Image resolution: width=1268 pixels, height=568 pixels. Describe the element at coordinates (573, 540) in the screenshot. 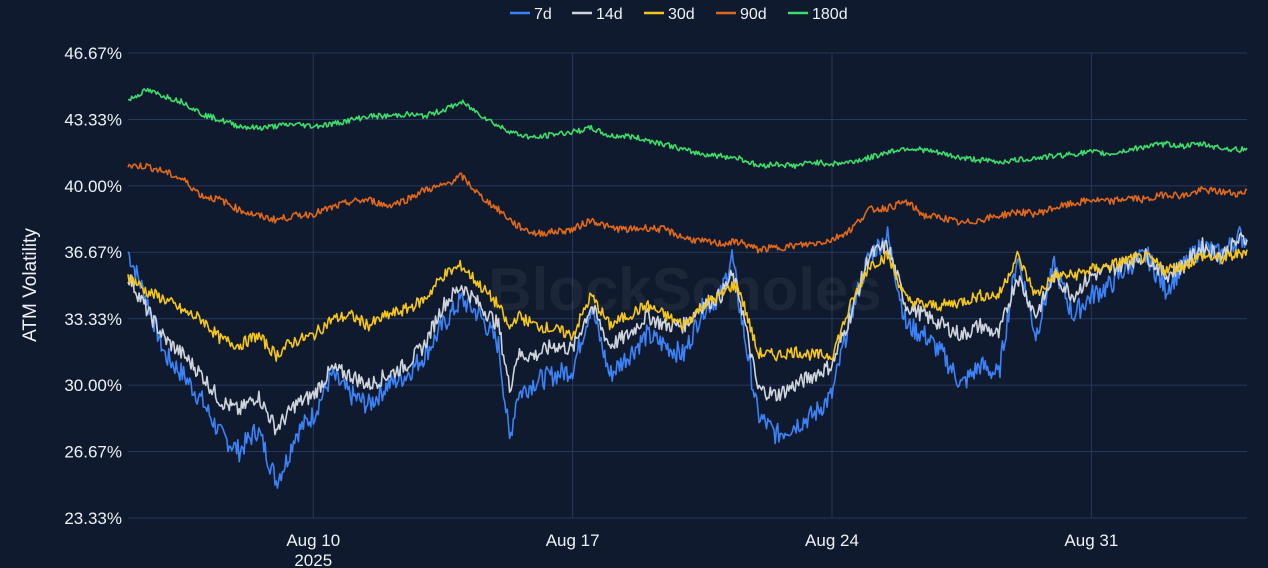

I see `x-tick-label: Aug 17` at that location.